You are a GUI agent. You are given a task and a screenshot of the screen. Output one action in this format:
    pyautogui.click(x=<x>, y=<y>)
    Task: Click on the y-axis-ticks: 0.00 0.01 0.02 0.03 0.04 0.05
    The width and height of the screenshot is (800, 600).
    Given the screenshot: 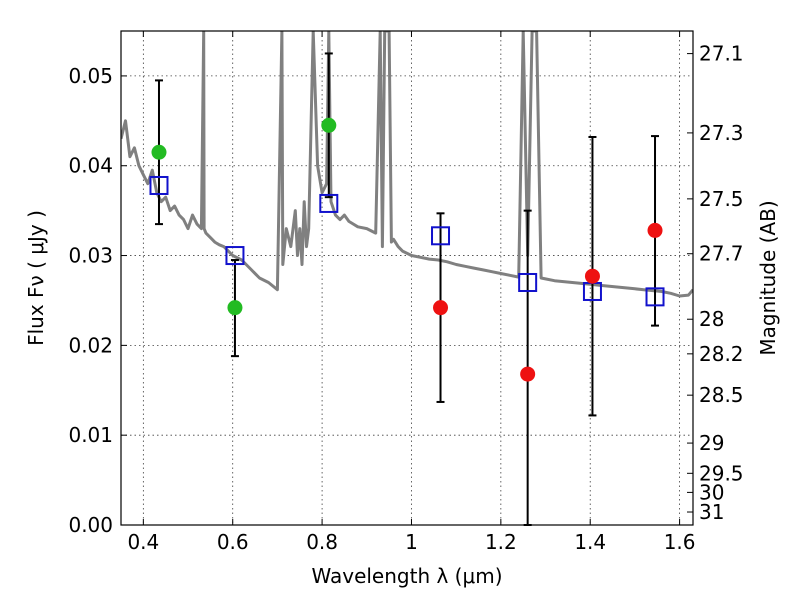 What is the action you would take?
    pyautogui.click(x=97, y=300)
    